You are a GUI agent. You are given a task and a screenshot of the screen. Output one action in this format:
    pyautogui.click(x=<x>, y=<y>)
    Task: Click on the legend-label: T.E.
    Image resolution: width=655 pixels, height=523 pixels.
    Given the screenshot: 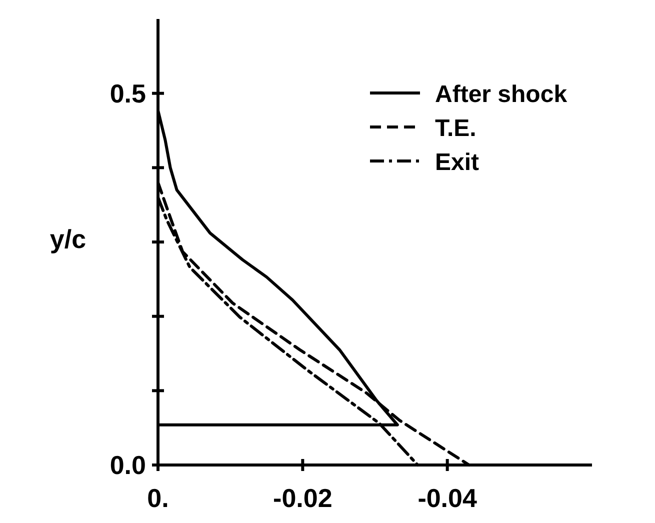 What is the action you would take?
    pyautogui.click(x=455, y=128)
    